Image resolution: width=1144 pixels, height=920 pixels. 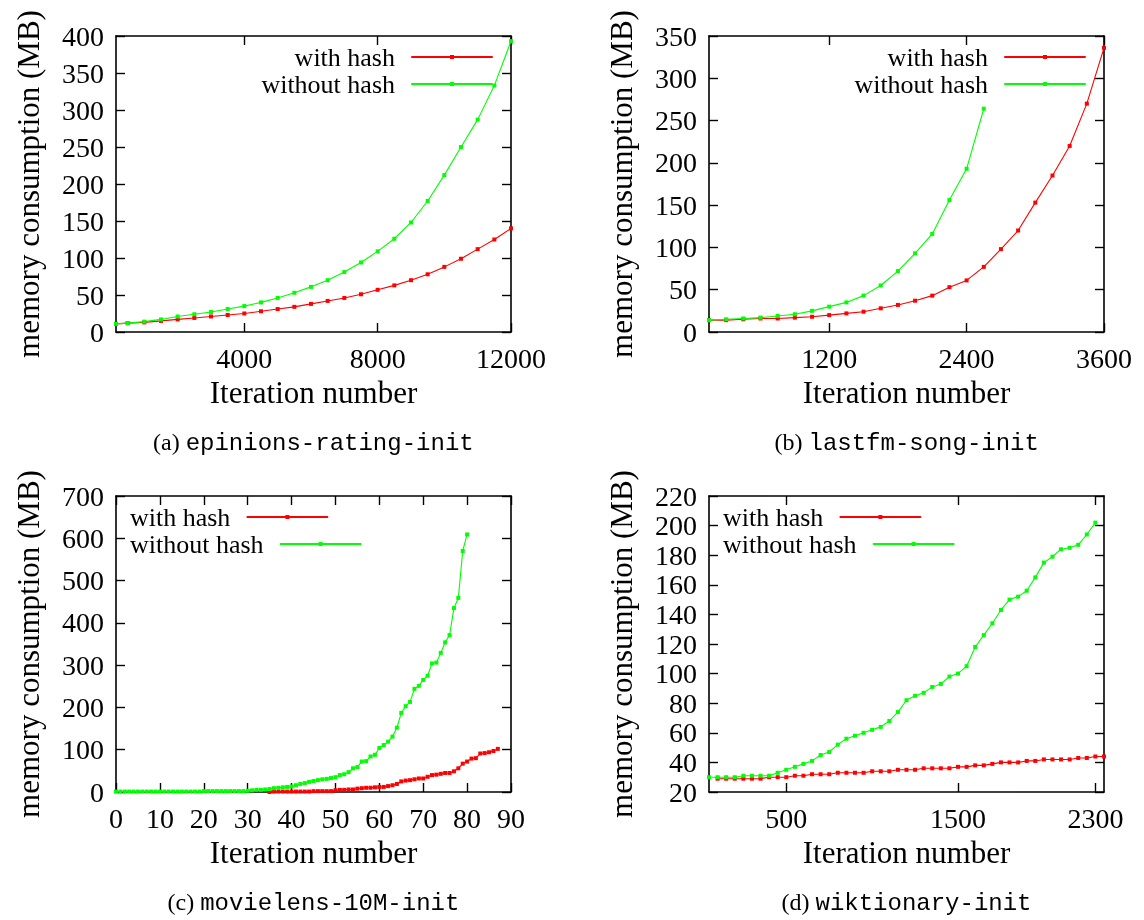 What do you see at coordinates (676, 585) in the screenshot?
I see `y-tick-label: 160` at bounding box center [676, 585].